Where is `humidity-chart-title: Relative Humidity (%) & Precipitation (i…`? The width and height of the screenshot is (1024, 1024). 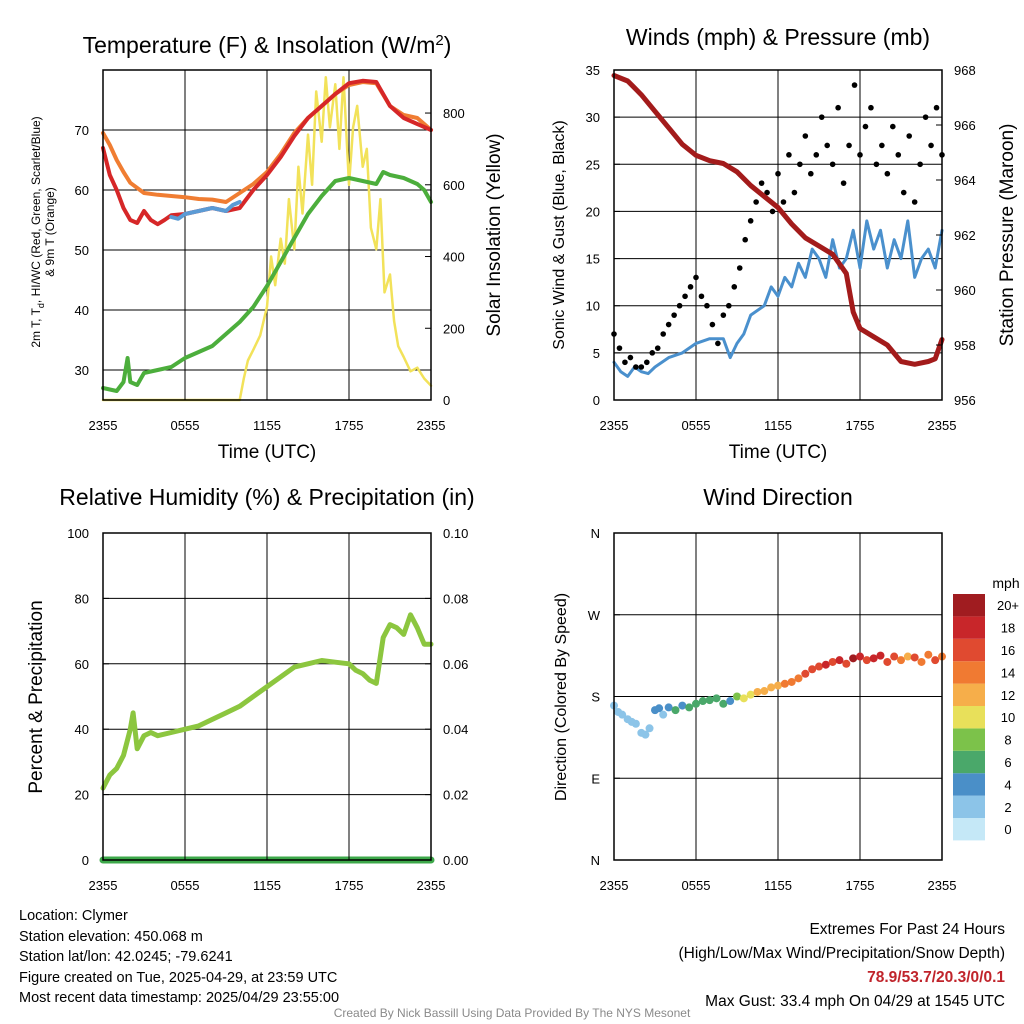
humidity-chart-title: Relative Humidity (%) & Precipitation (i… is located at coordinates (266, 497).